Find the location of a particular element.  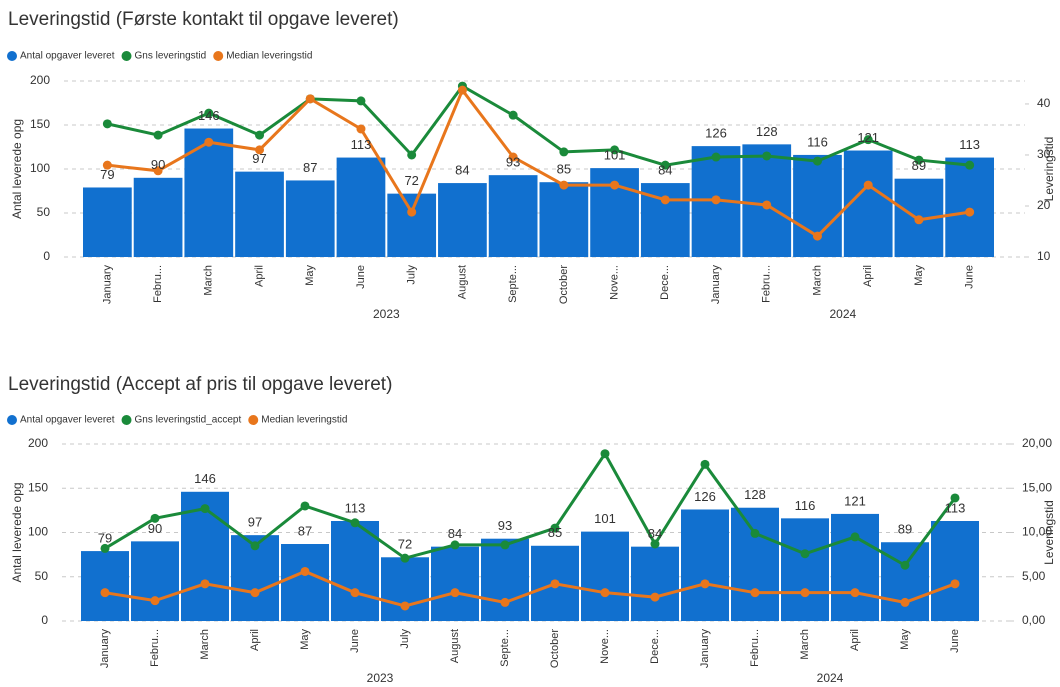

data-label: 89 is located at coordinates (919, 165).